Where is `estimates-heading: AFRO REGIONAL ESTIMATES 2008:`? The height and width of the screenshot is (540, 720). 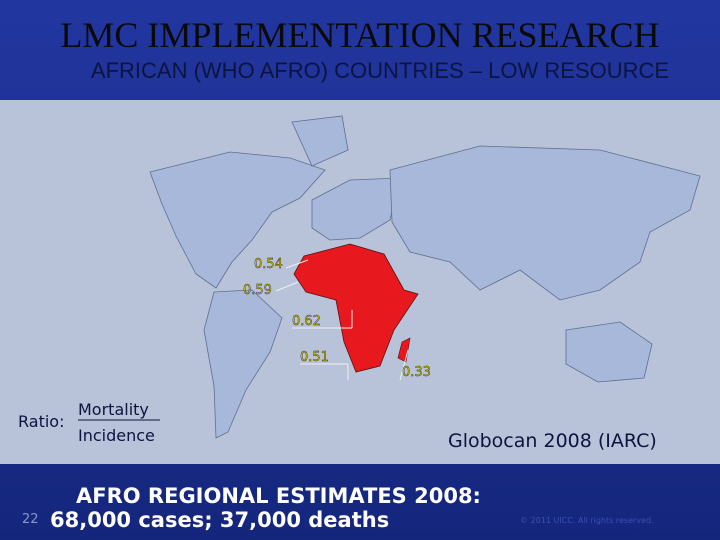 estimates-heading: AFRO REGIONAL ESTIMATES 2008: is located at coordinates (278, 496).